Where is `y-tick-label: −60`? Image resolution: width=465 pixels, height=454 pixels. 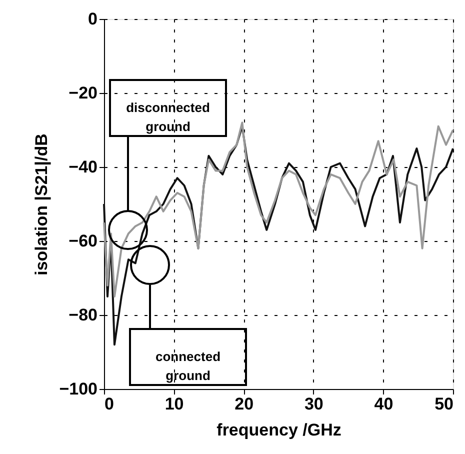
y-tick-label: −60 is located at coordinates (83, 241).